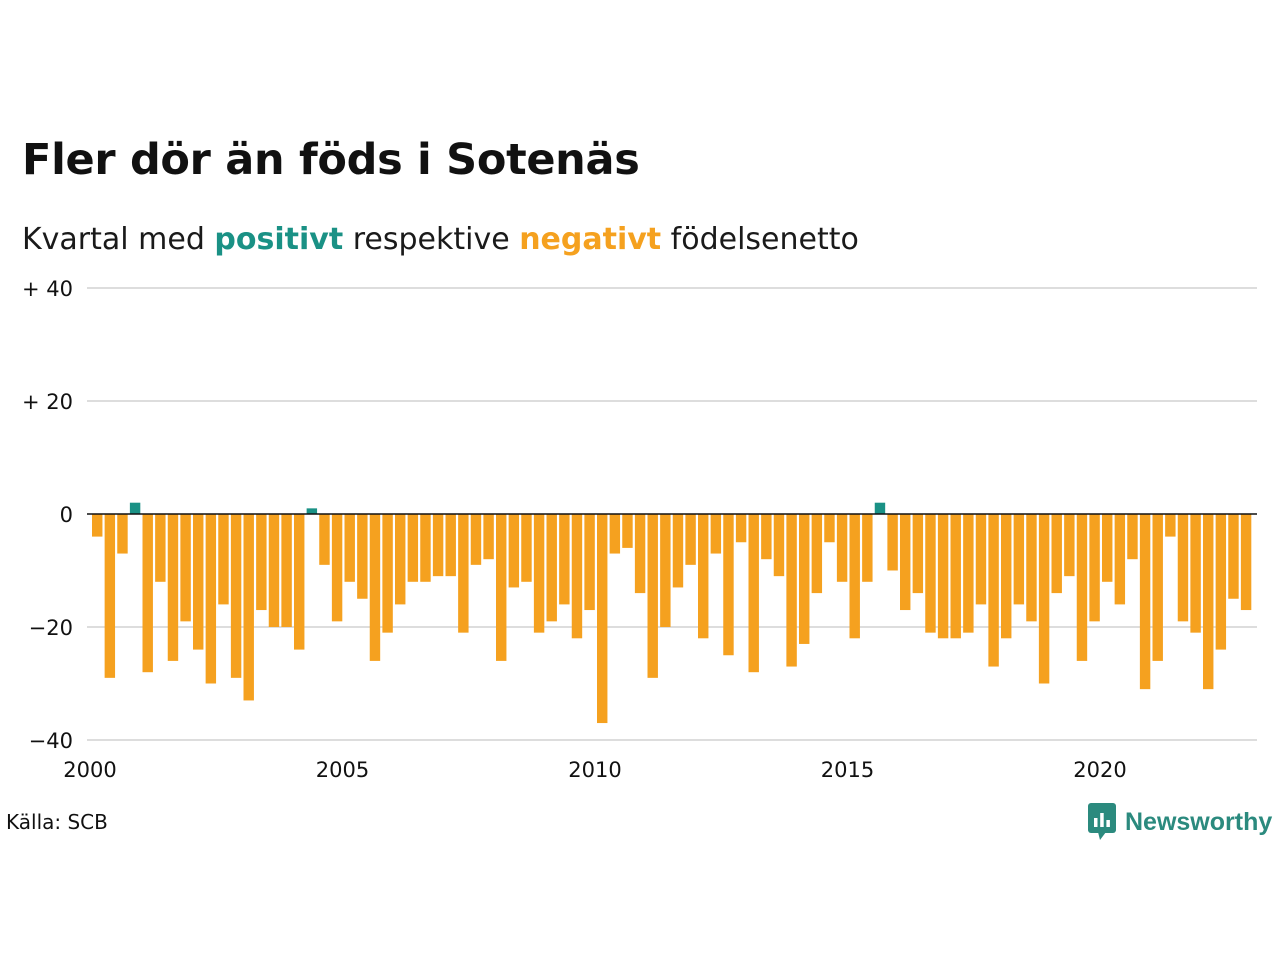  Describe the element at coordinates (847, 770) in the screenshot. I see `x-tick-label: 2015` at that location.